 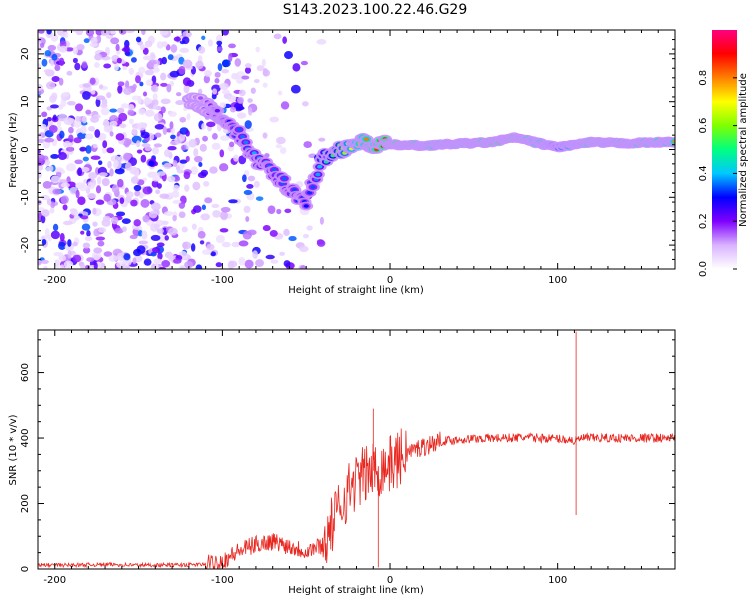 What do you see at coordinates (54, 280) in the screenshot?
I see `x-tick-label: -200` at bounding box center [54, 280].